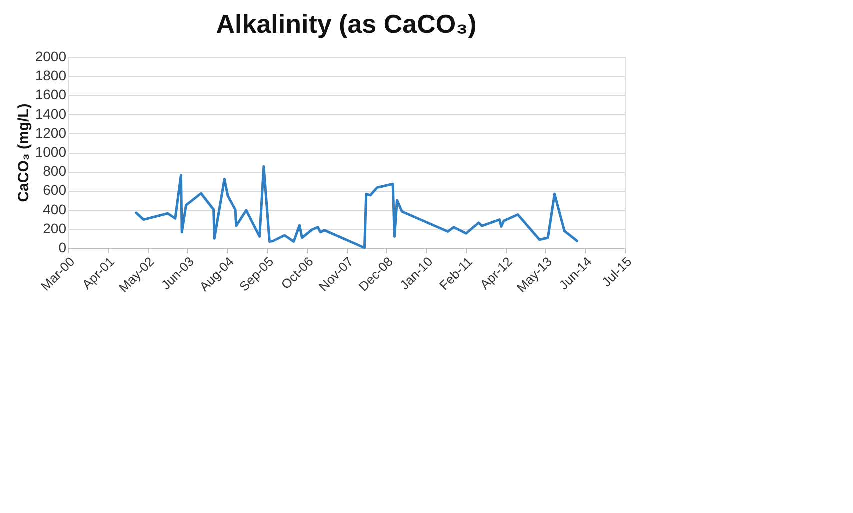 Image resolution: width=853 pixels, height=513 pixels. I want to click on y-tick-label: 2000, so click(51, 56).